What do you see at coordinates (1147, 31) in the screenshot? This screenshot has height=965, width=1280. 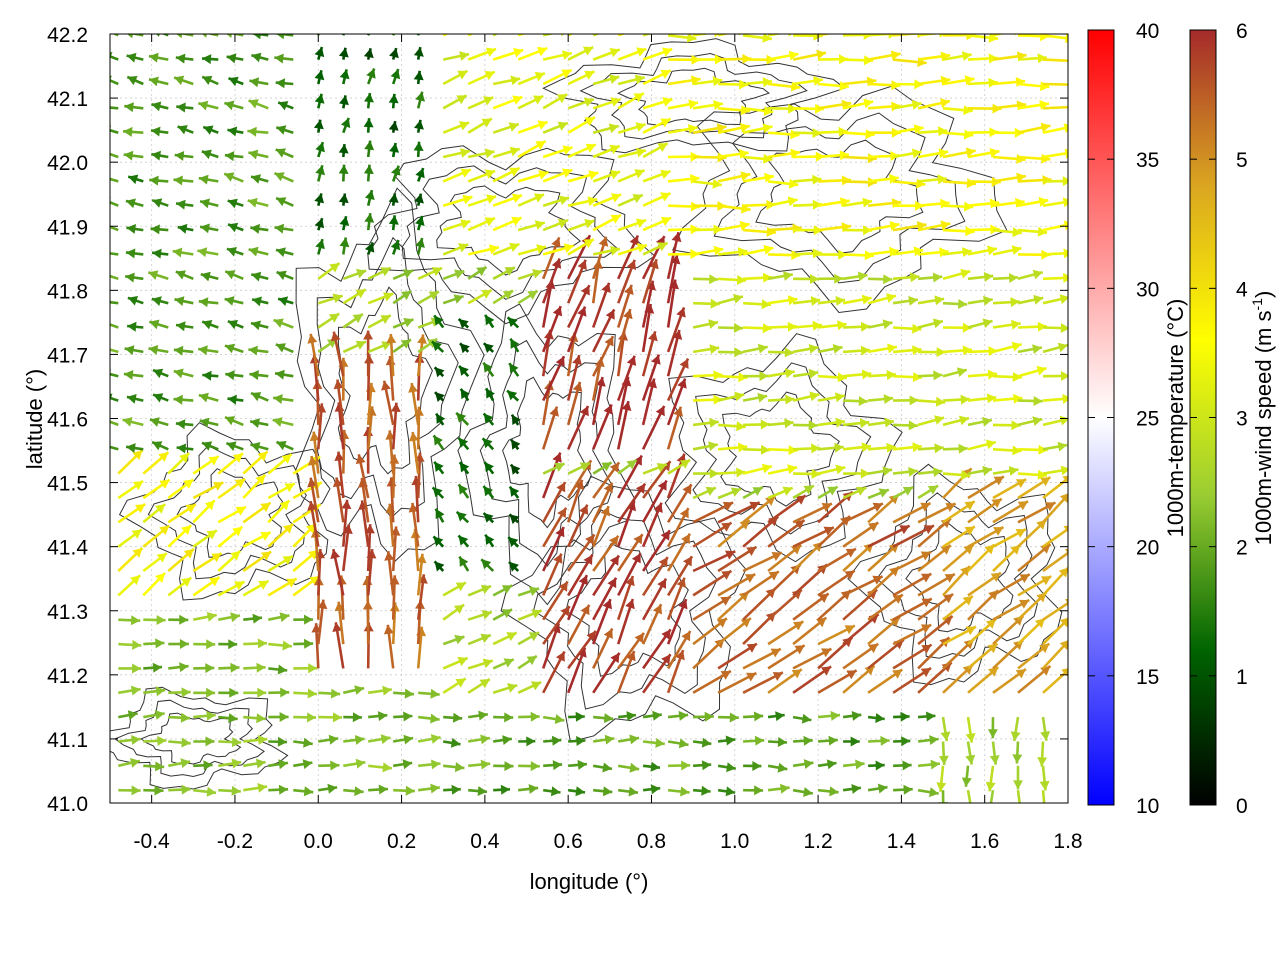 I see `colorbar-tick-label: 40` at bounding box center [1147, 31].